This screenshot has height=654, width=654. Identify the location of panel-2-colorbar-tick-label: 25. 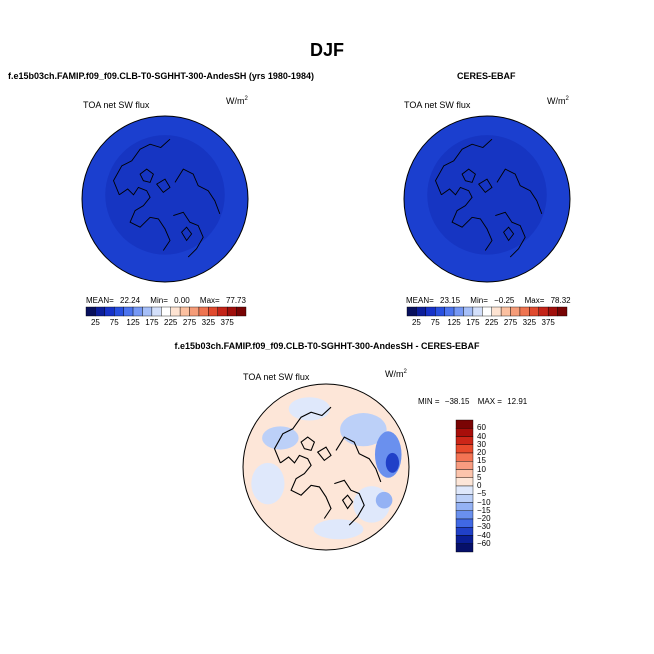
(416, 322).